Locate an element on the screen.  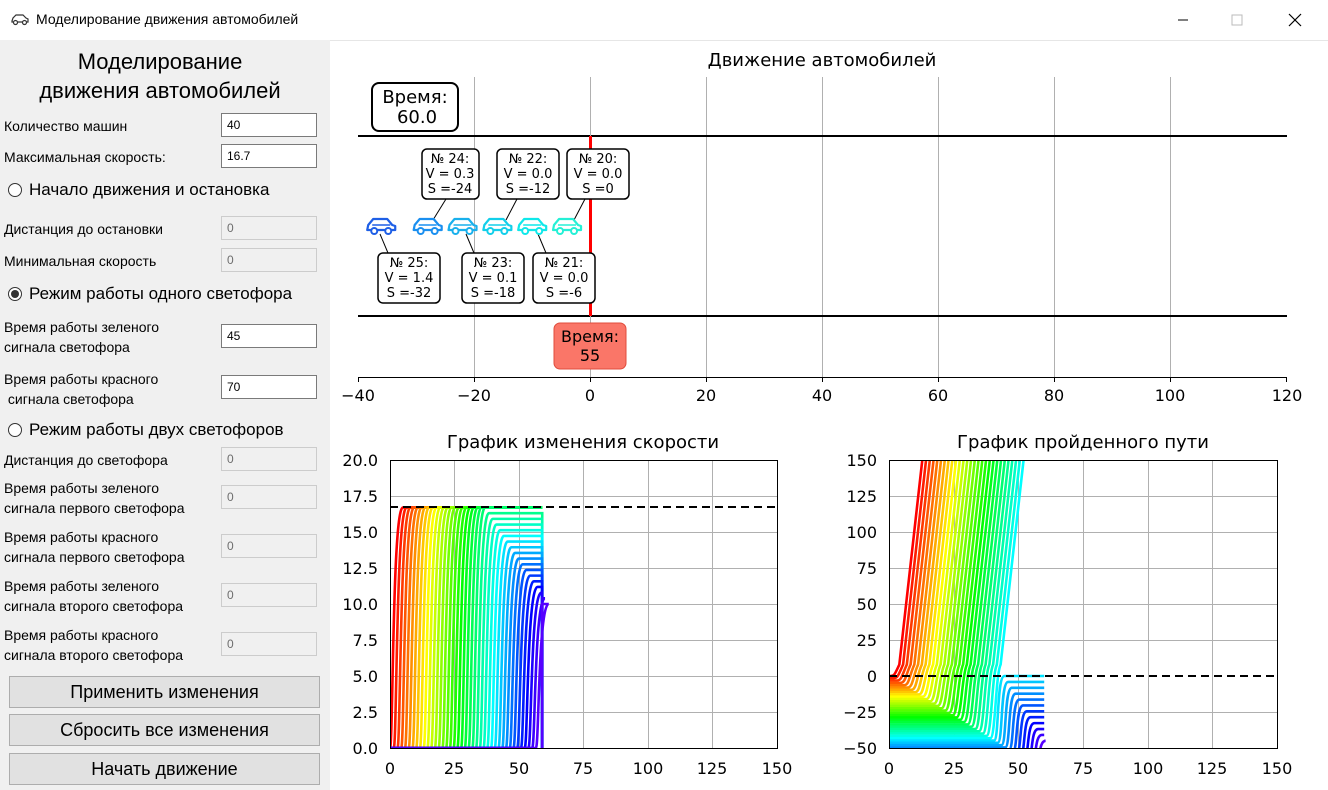
path-y-tick-label: 100 is located at coordinates (861, 532).